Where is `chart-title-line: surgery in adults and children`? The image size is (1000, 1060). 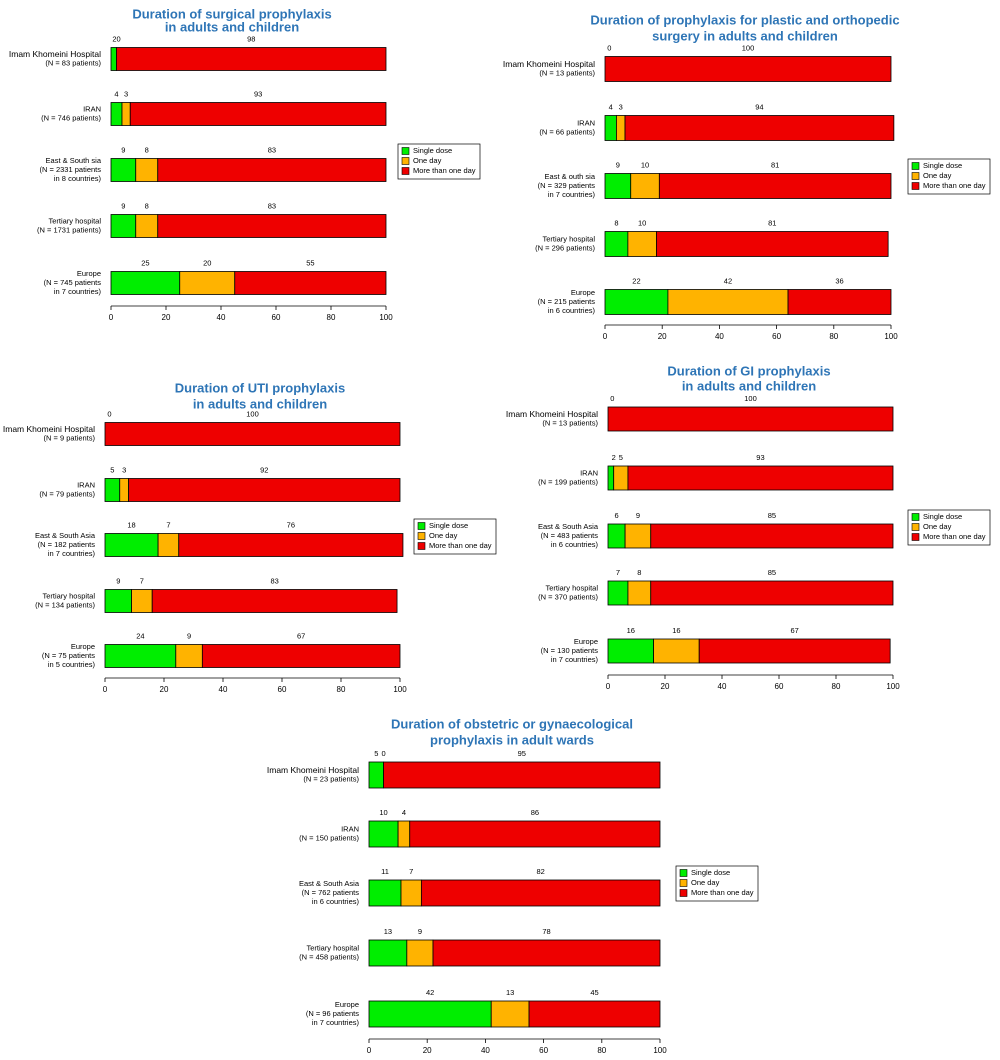
chart-title-line: surgery in adults and children is located at coordinates (745, 35).